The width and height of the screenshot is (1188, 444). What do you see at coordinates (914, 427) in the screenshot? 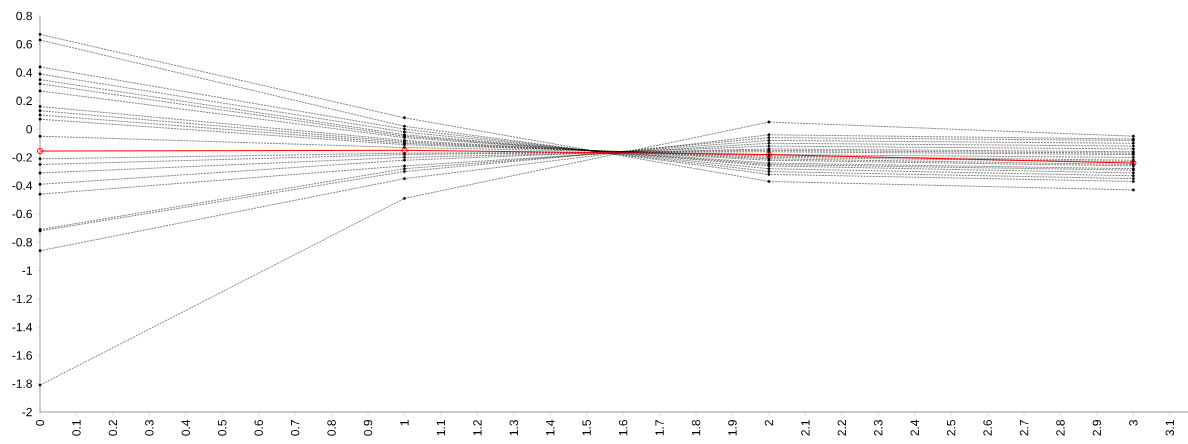
I see `x-tick-label: 2.4` at bounding box center [914, 427].